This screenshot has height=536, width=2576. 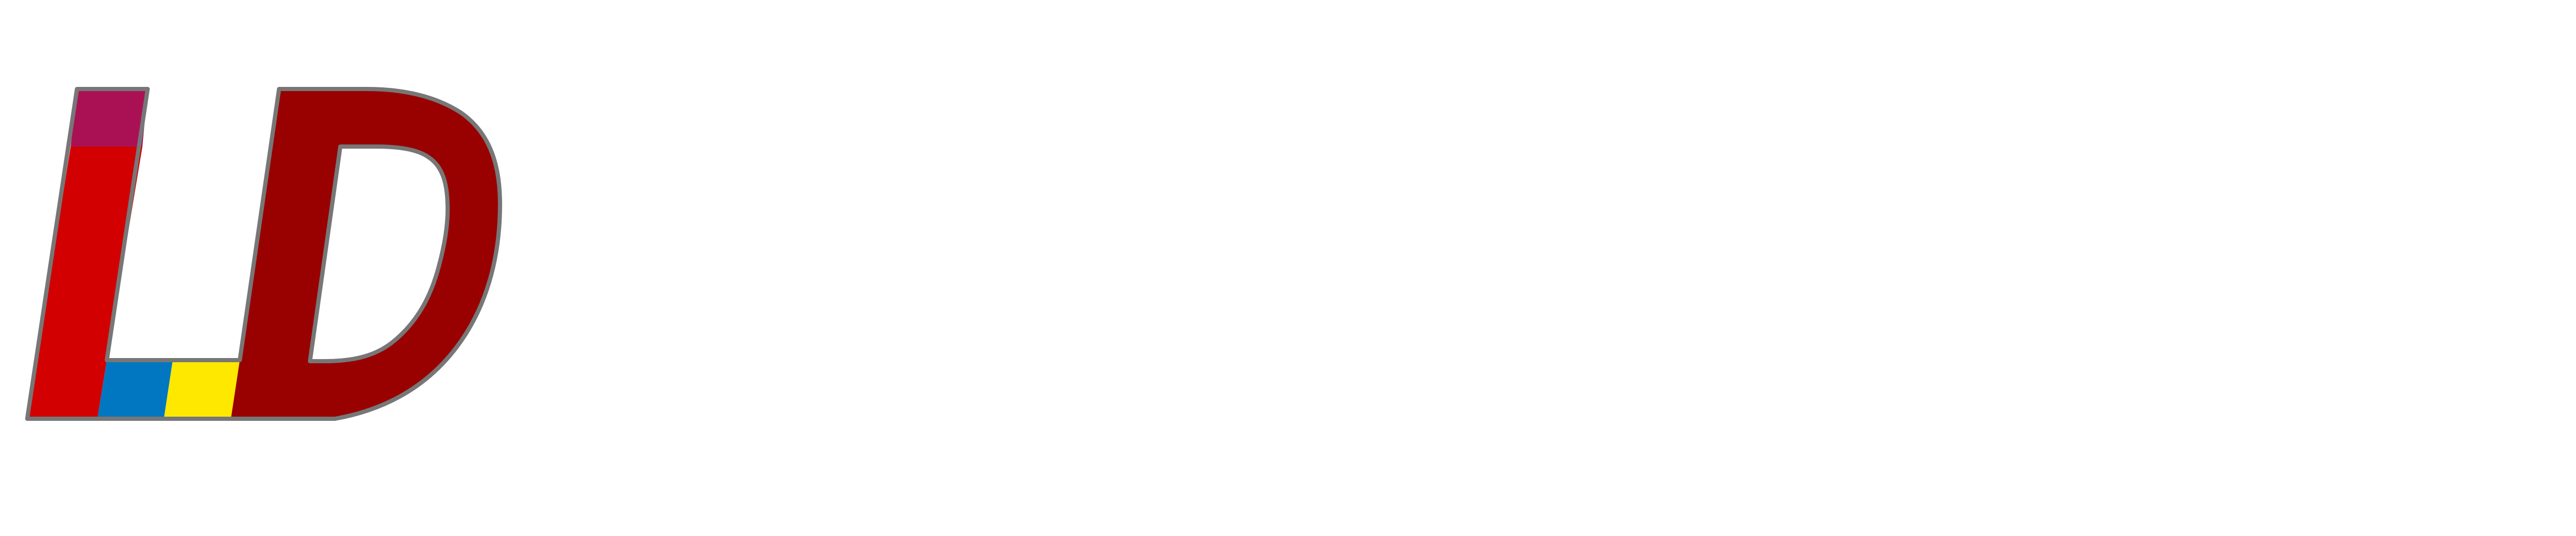 I want to click on d-counter-outline, so click(x=379, y=253).